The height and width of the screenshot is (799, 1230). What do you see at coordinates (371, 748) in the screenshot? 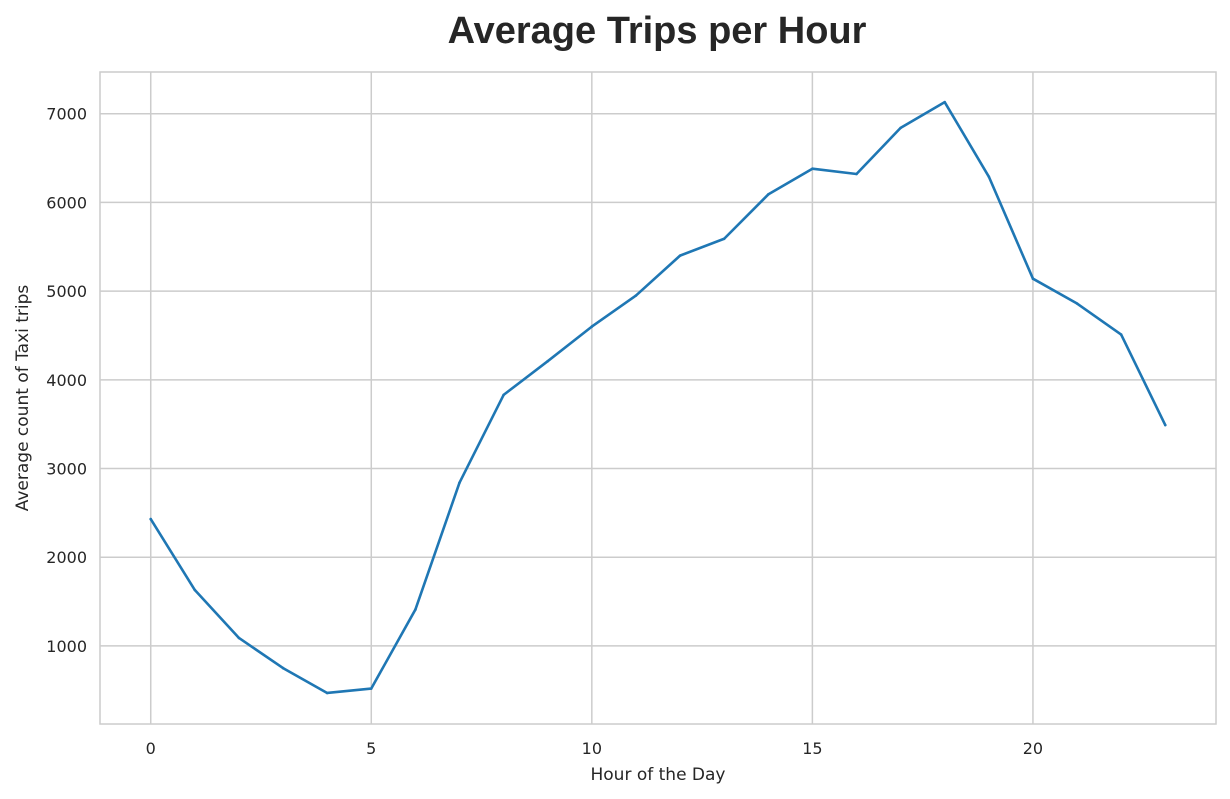
I see `x-tick-label: 5` at bounding box center [371, 748].